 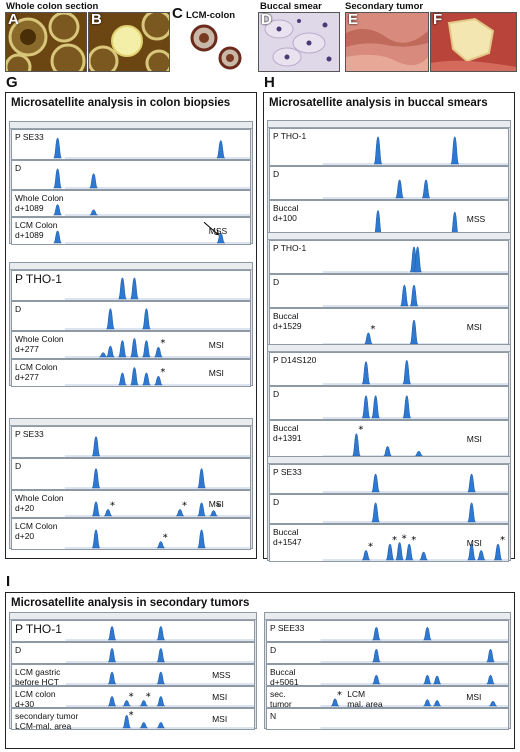 I want to click on electropherogram-row: P THO-1, so click(x=389, y=147).